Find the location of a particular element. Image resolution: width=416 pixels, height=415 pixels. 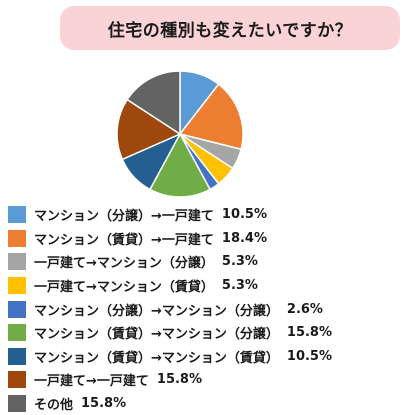

legend-item-4: 一戸建て→マンション（賃貸） 5.3% is located at coordinates (210, 286).